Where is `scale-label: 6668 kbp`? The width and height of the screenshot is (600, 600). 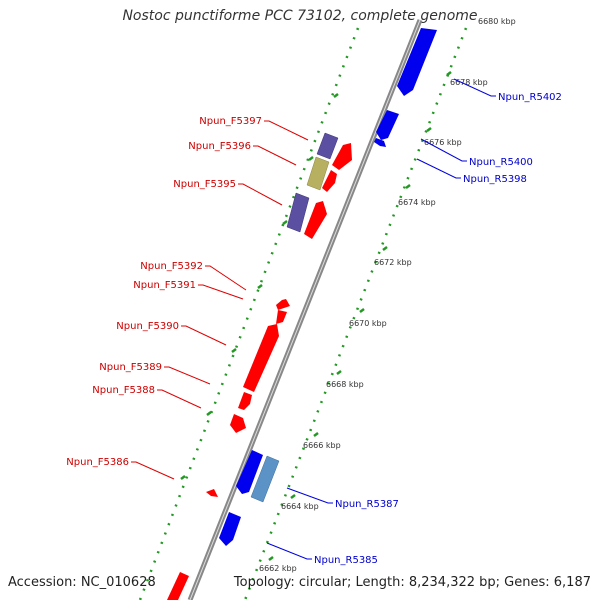
scale-label: 6668 kbp is located at coordinates (345, 384).